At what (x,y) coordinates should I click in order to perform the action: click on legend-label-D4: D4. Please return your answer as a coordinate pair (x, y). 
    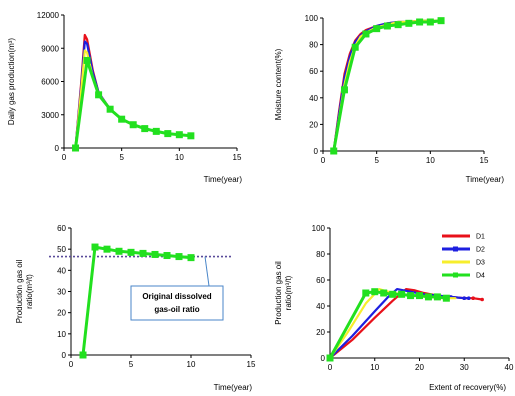
    Looking at the image, I should click on (480, 276).